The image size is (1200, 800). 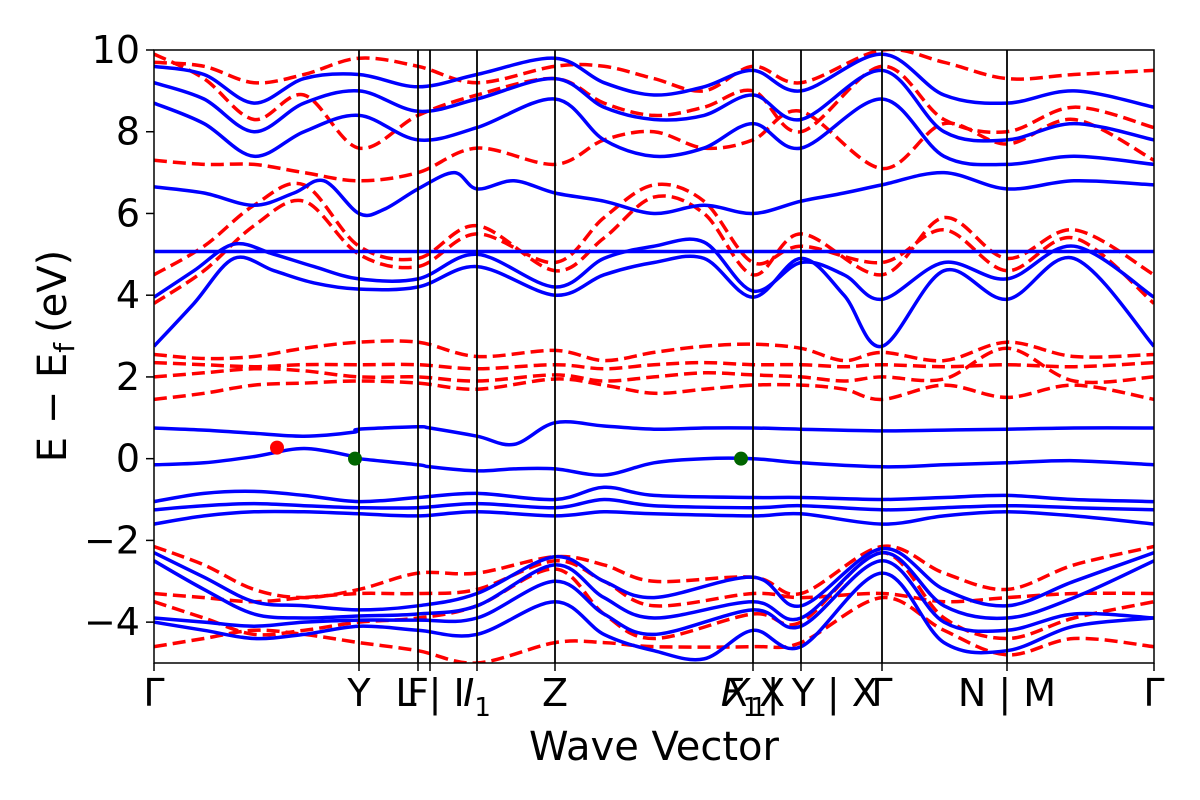 I want to click on y-tick-label-3: 4, so click(x=128, y=295).